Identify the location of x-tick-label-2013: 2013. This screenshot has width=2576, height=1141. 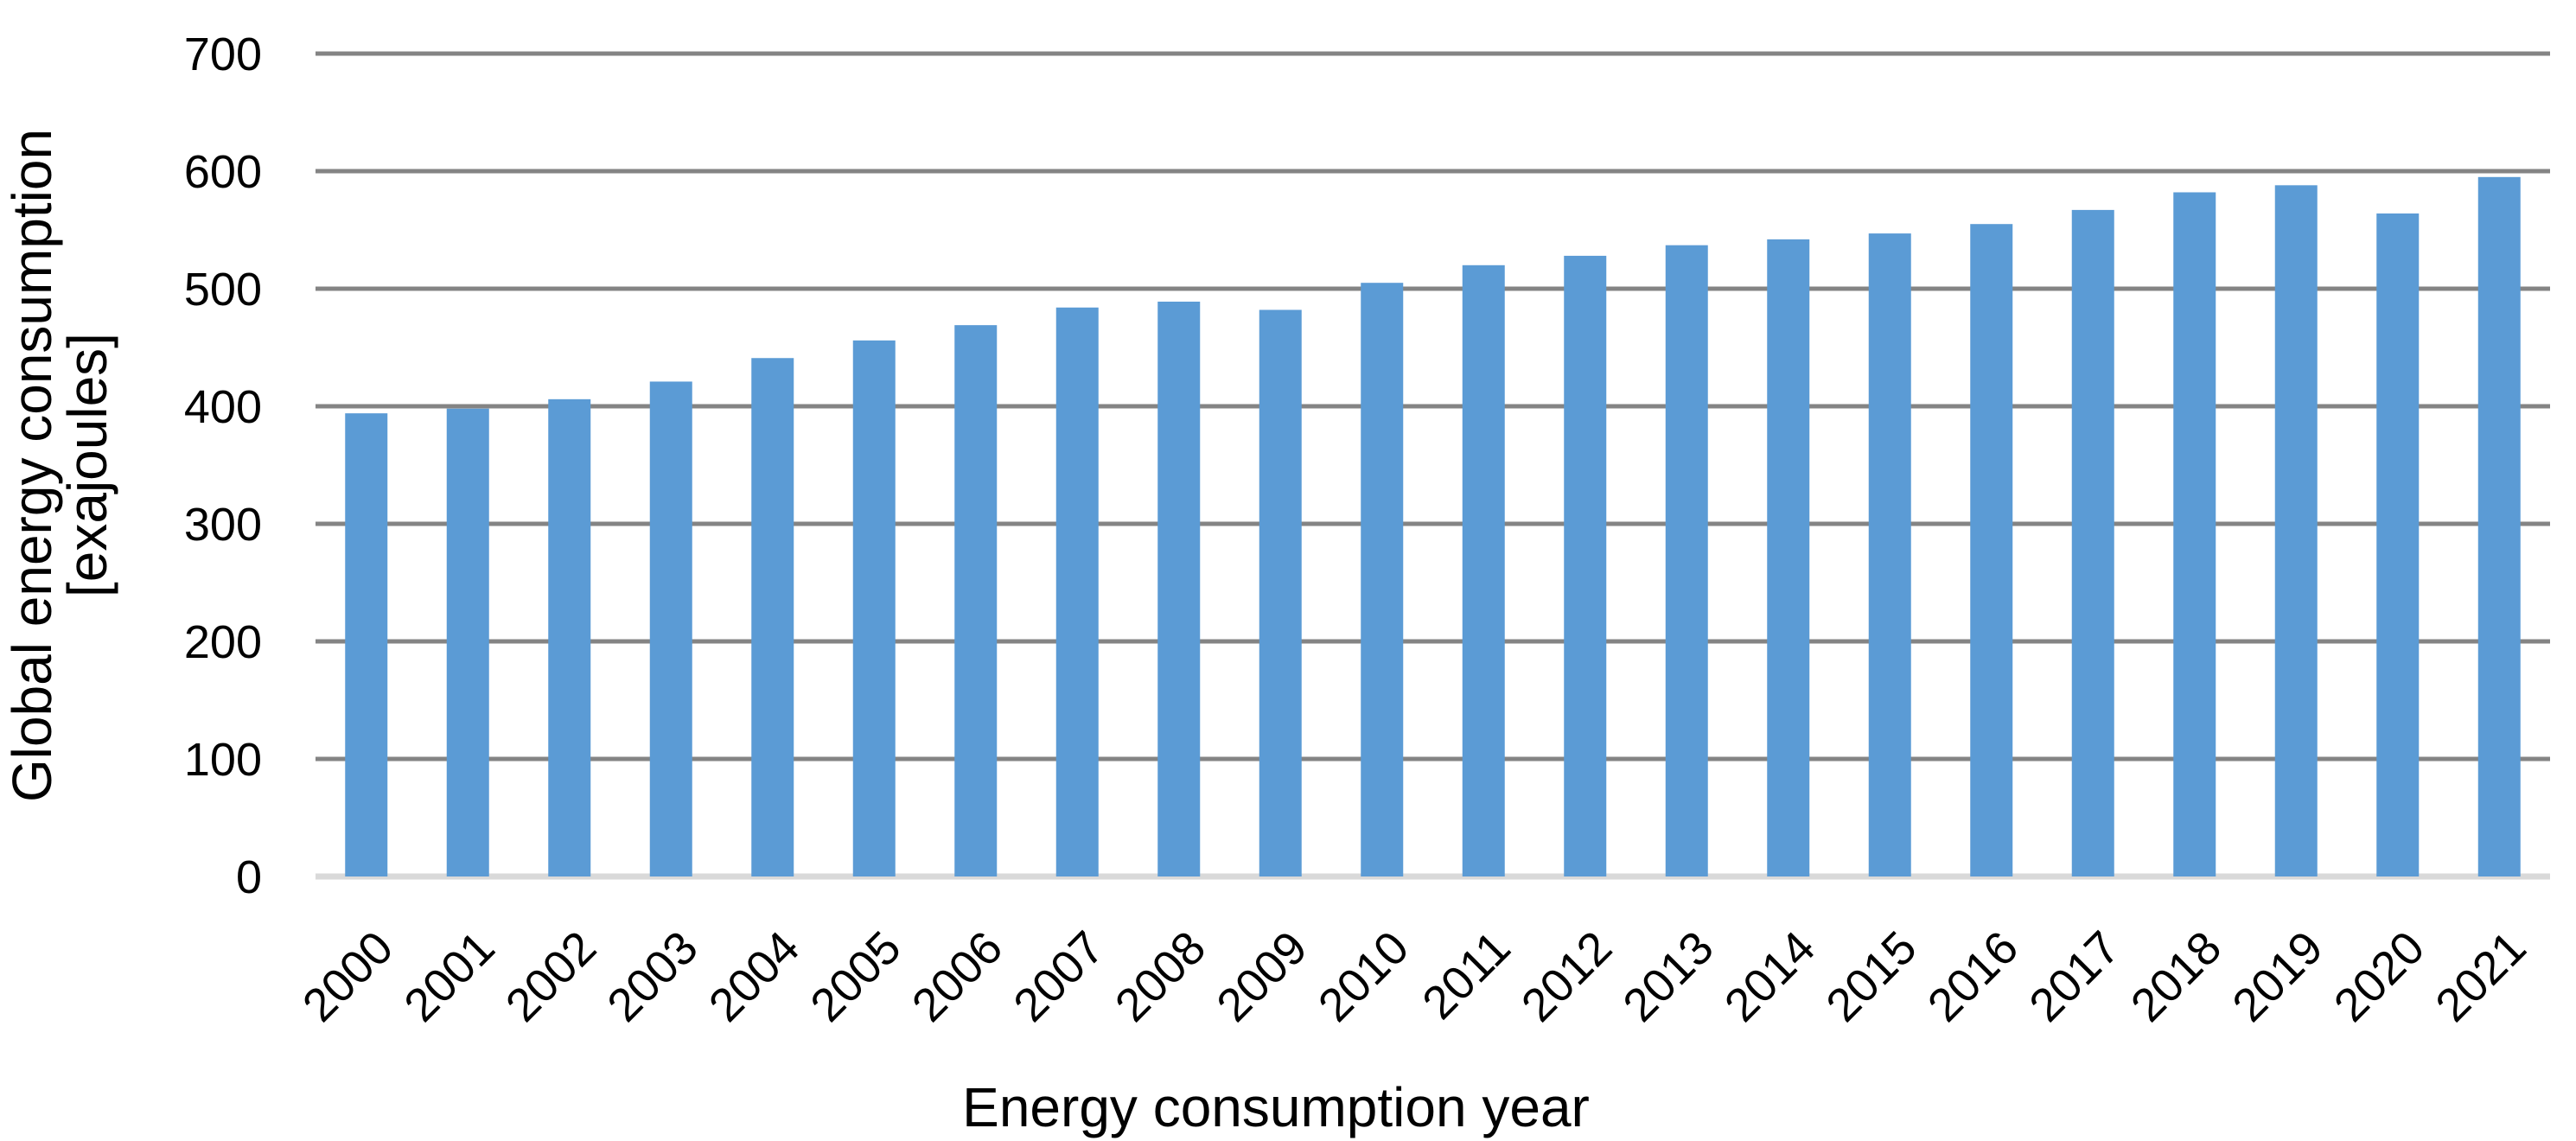
(1668, 976).